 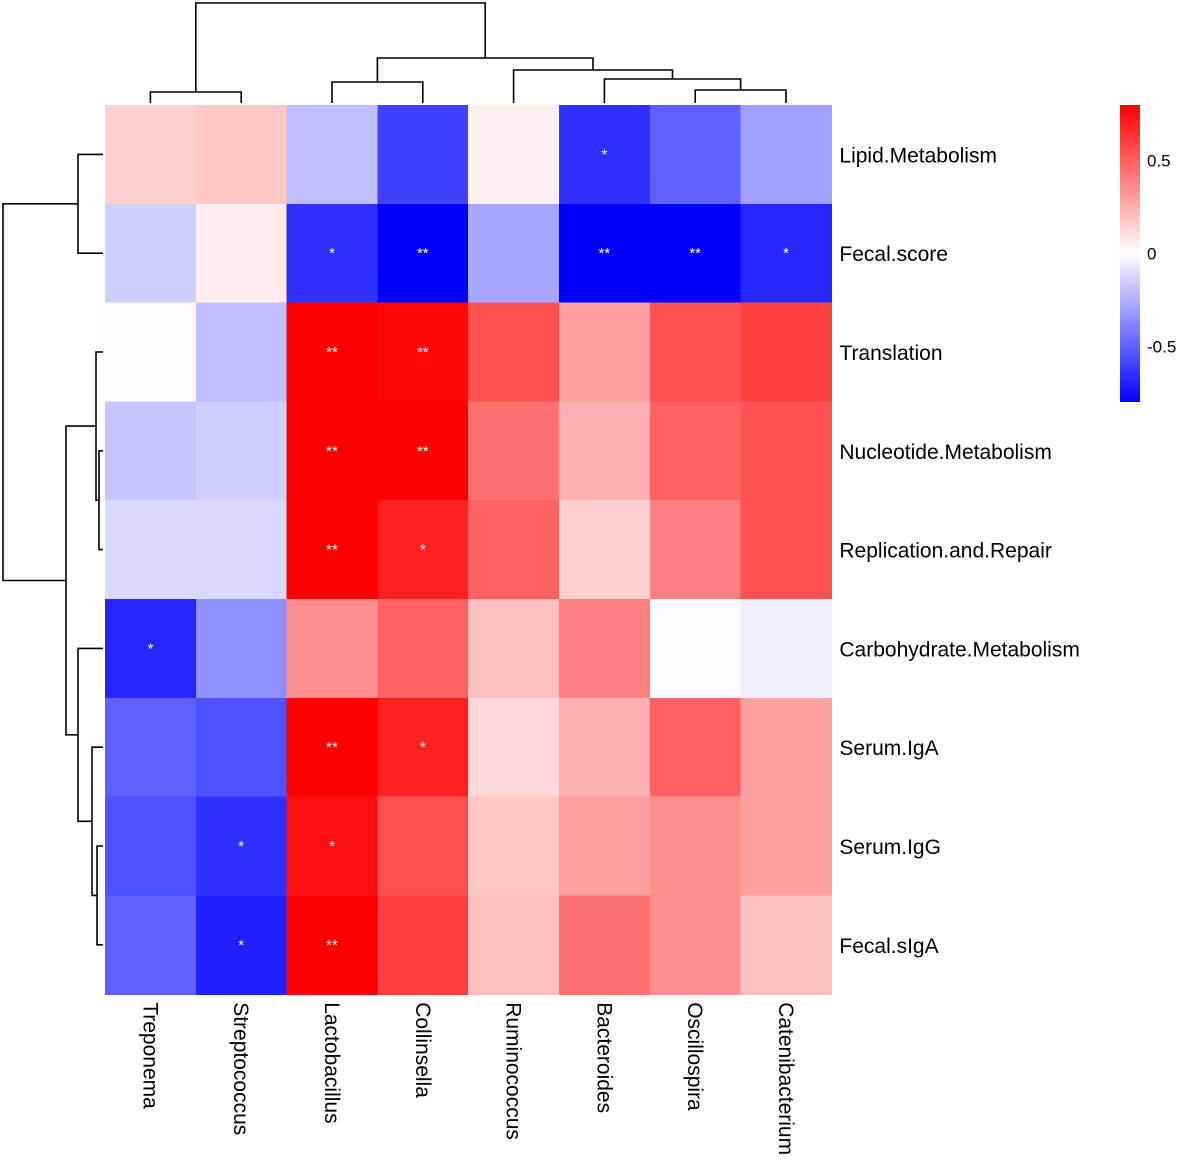 I want to click on legend-tick-label: -0.5, so click(x=1161, y=346).